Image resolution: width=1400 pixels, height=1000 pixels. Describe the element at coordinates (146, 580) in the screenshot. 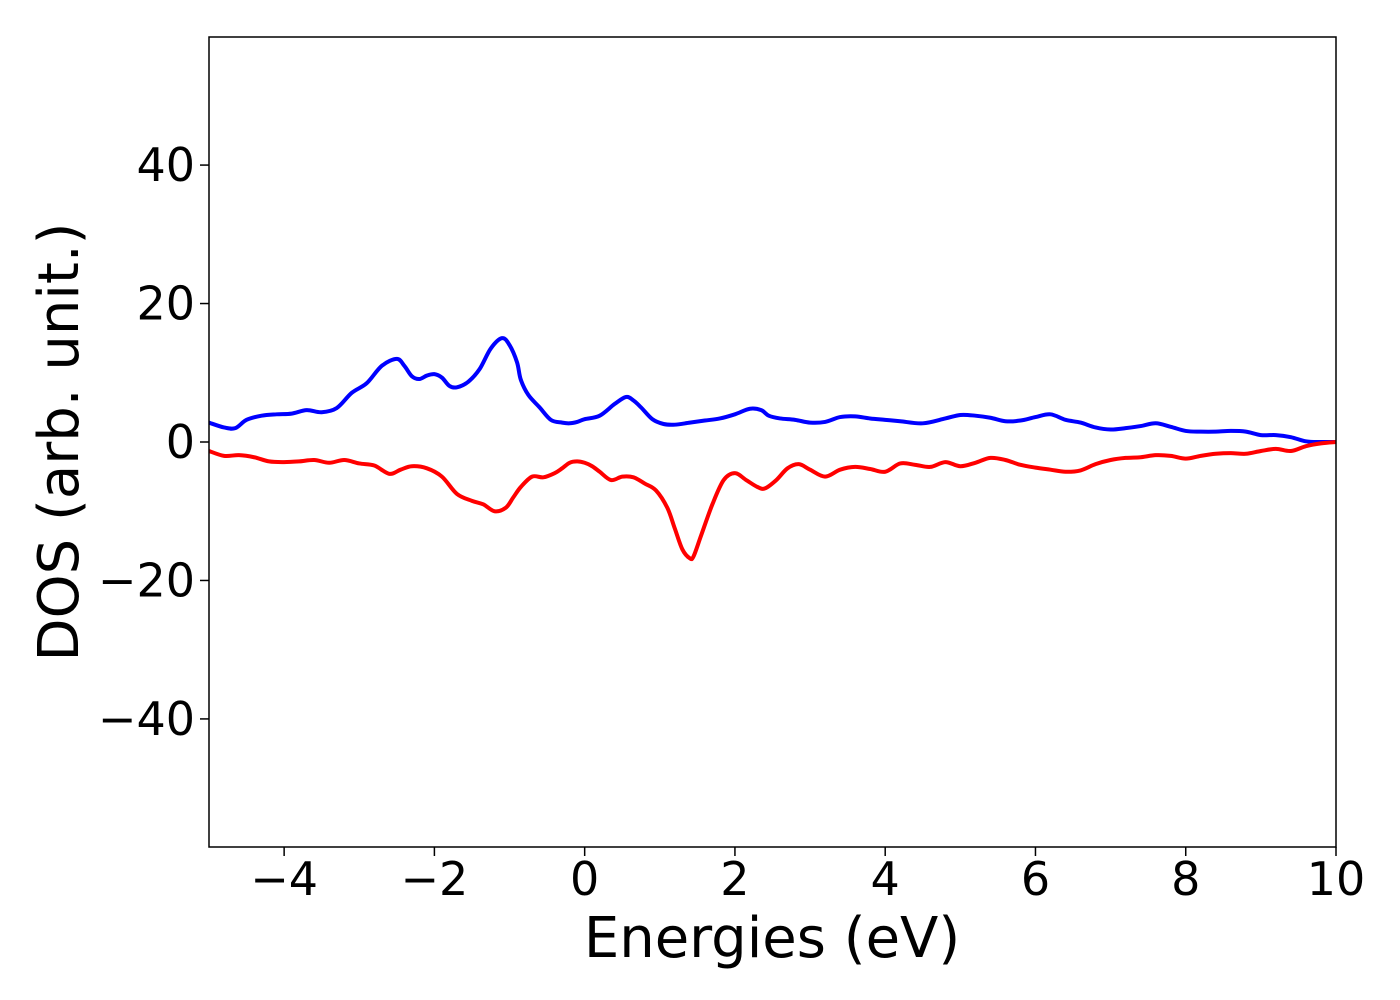

I see `y-tick-label: −20` at that location.